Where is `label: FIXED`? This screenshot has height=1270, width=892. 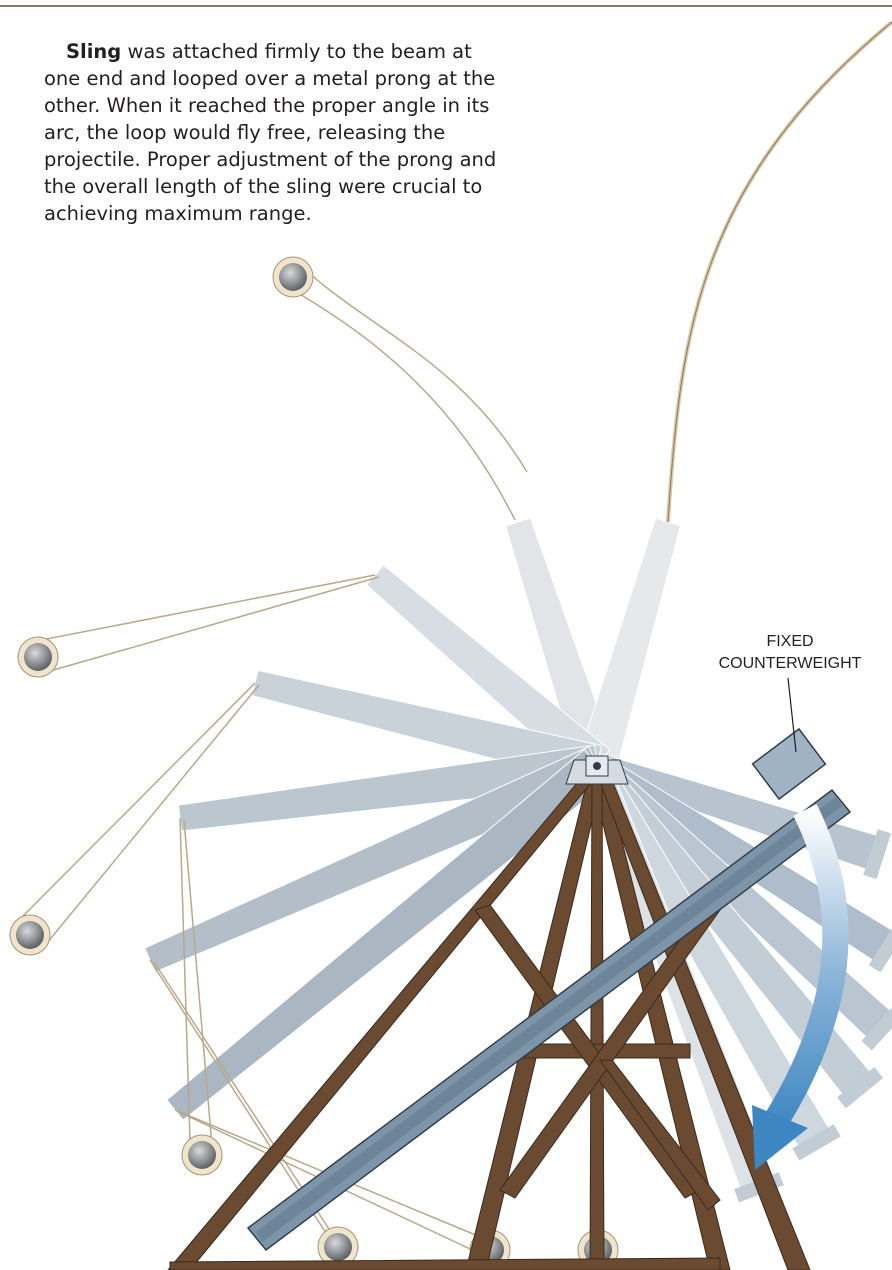 label: FIXED is located at coordinates (789, 641).